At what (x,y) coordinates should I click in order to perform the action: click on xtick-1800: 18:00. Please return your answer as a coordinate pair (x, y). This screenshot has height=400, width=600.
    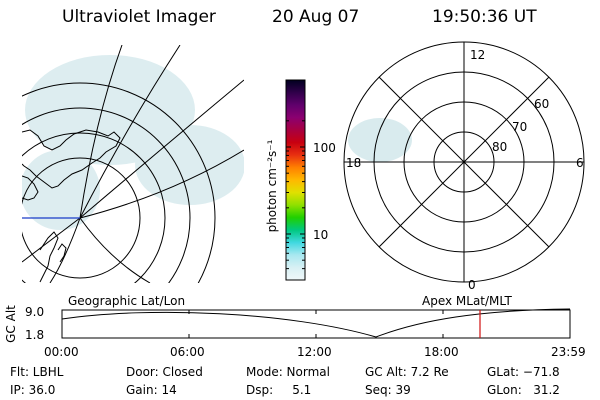
    Looking at the image, I should click on (441, 352).